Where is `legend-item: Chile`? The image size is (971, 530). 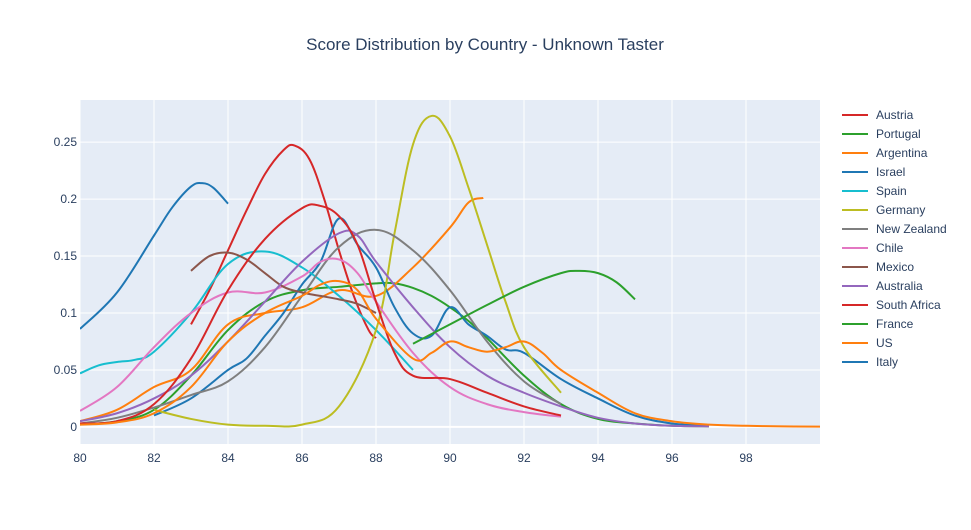
legend-item: Chile is located at coordinates (873, 248).